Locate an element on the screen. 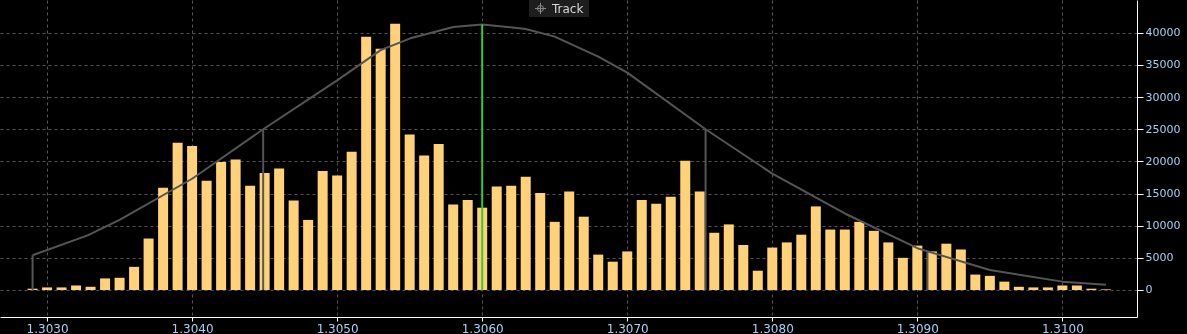 The image size is (1187, 334). x-tick-label: 1.3030 is located at coordinates (47, 327).